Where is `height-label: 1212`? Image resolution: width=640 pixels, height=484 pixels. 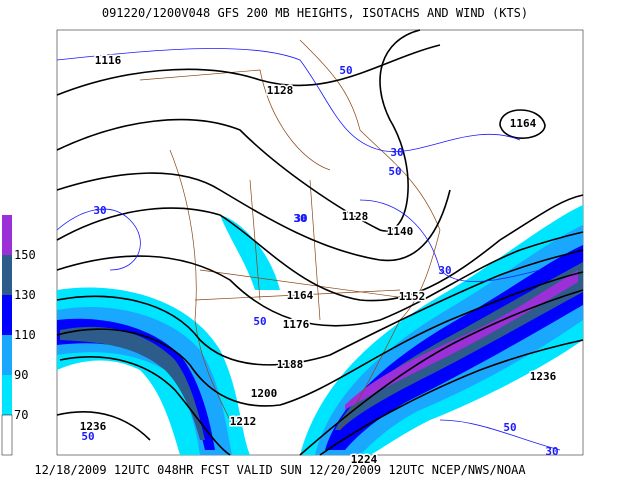
height-label: 1212 is located at coordinates (243, 421).